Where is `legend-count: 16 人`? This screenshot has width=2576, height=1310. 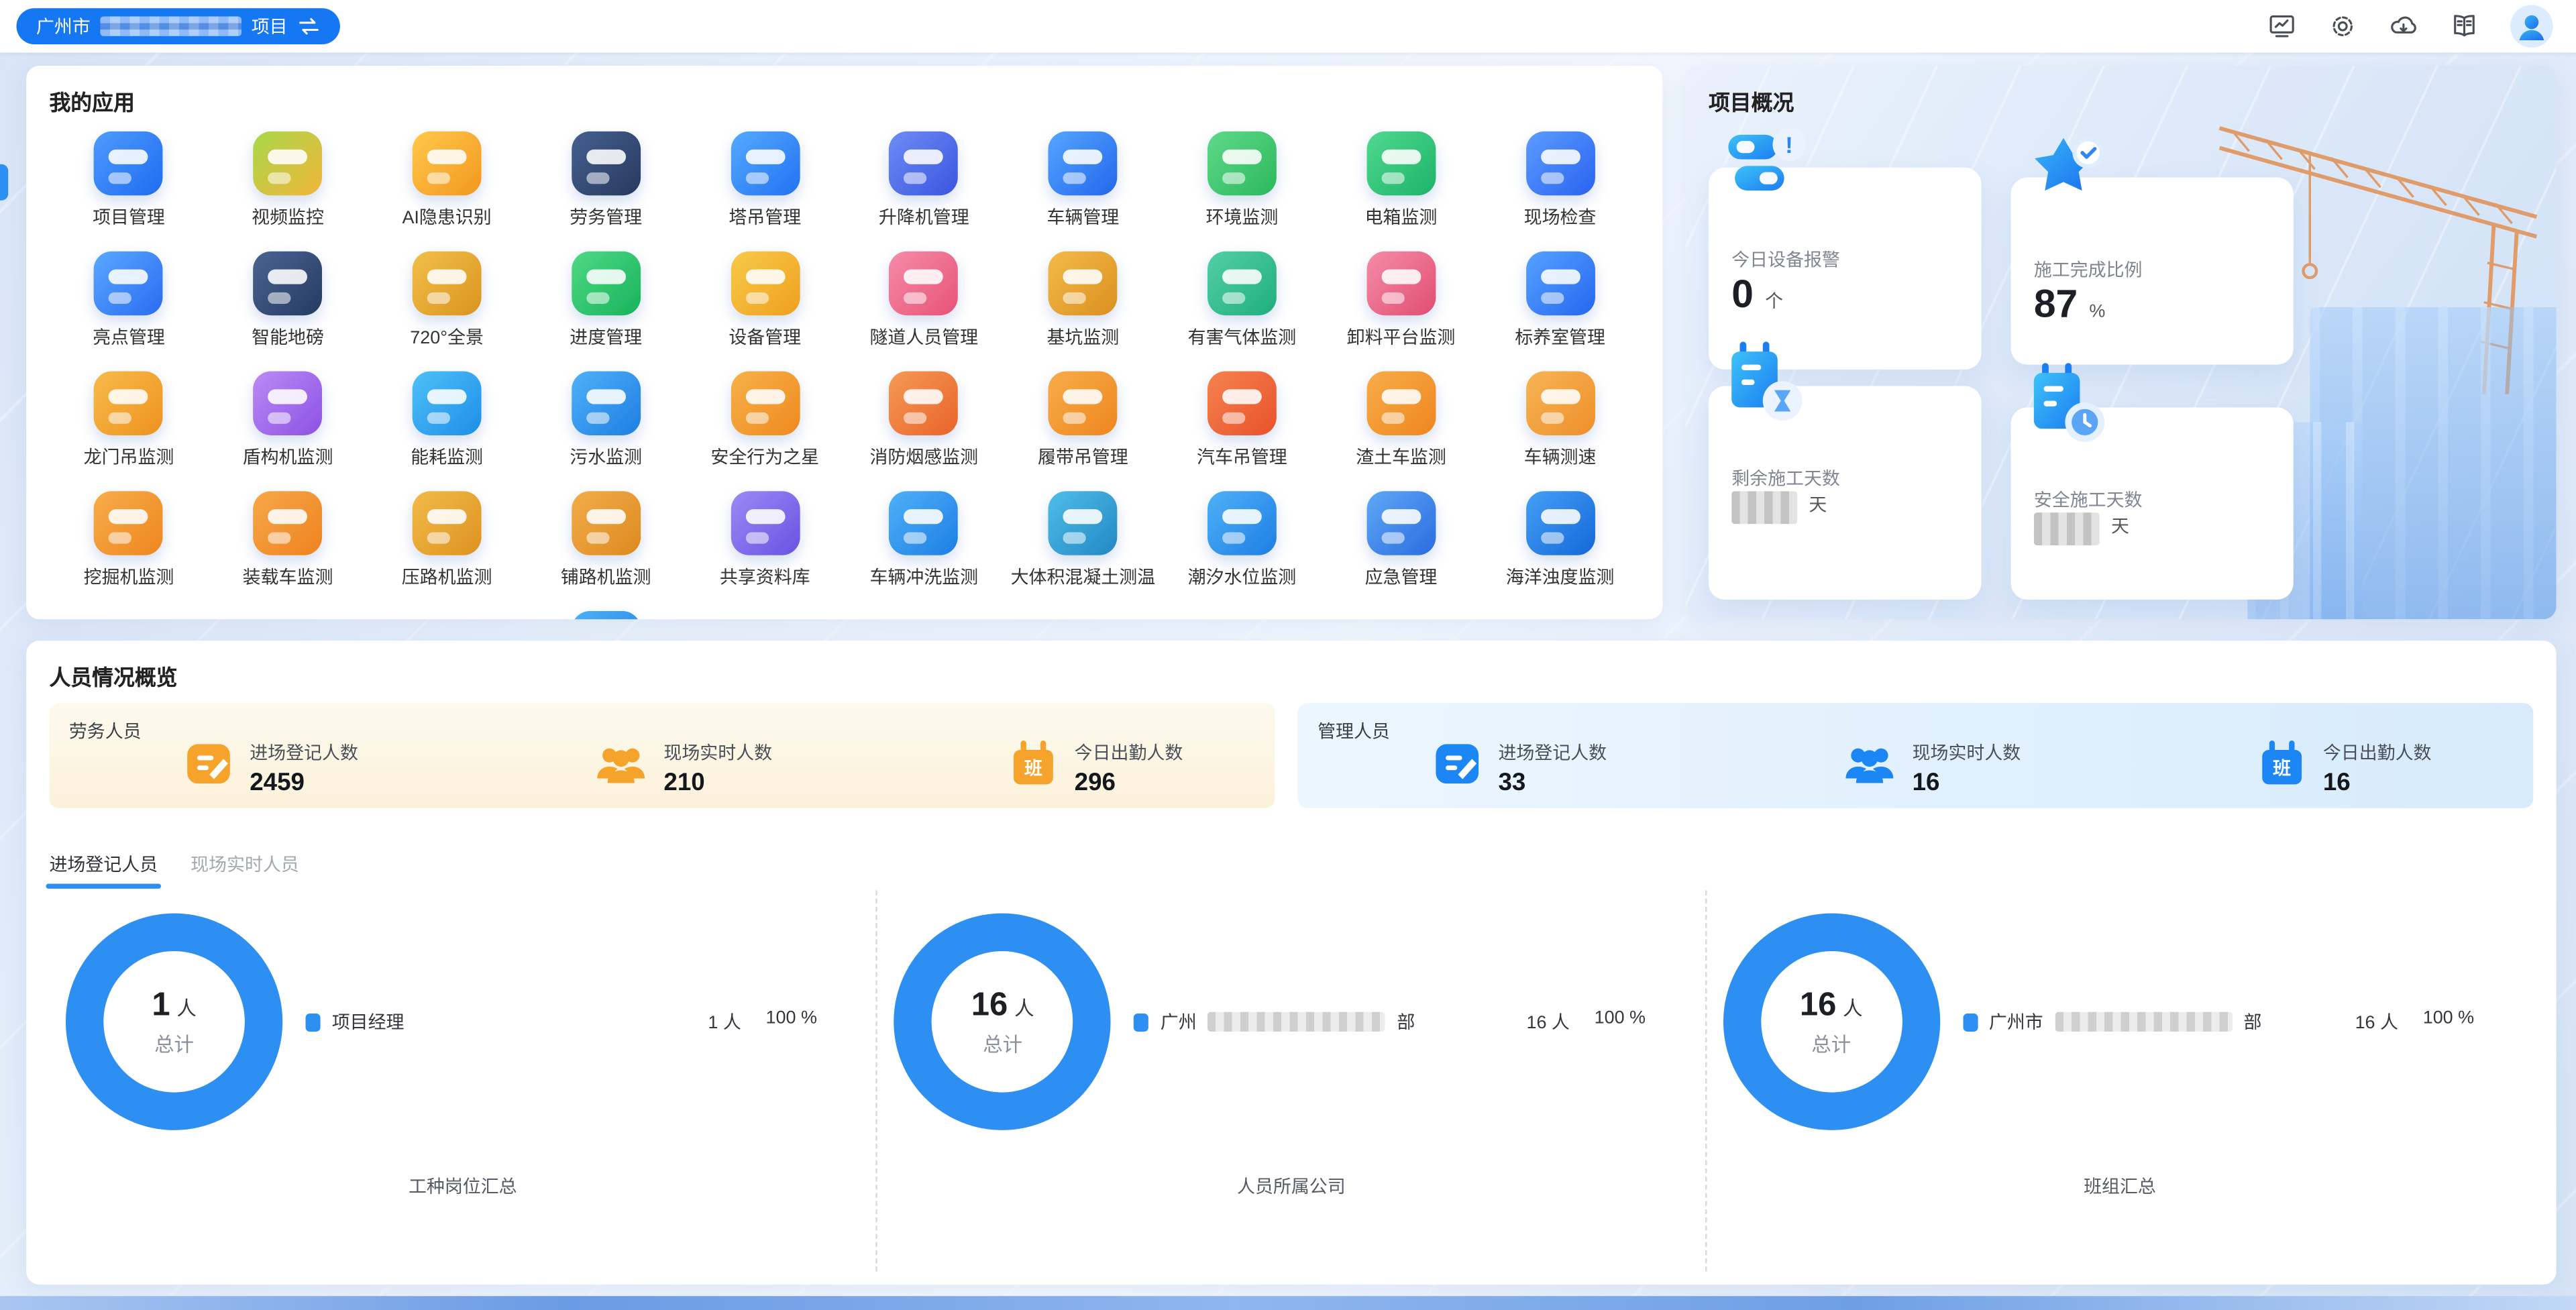 legend-count: 16 人 is located at coordinates (1548, 1024).